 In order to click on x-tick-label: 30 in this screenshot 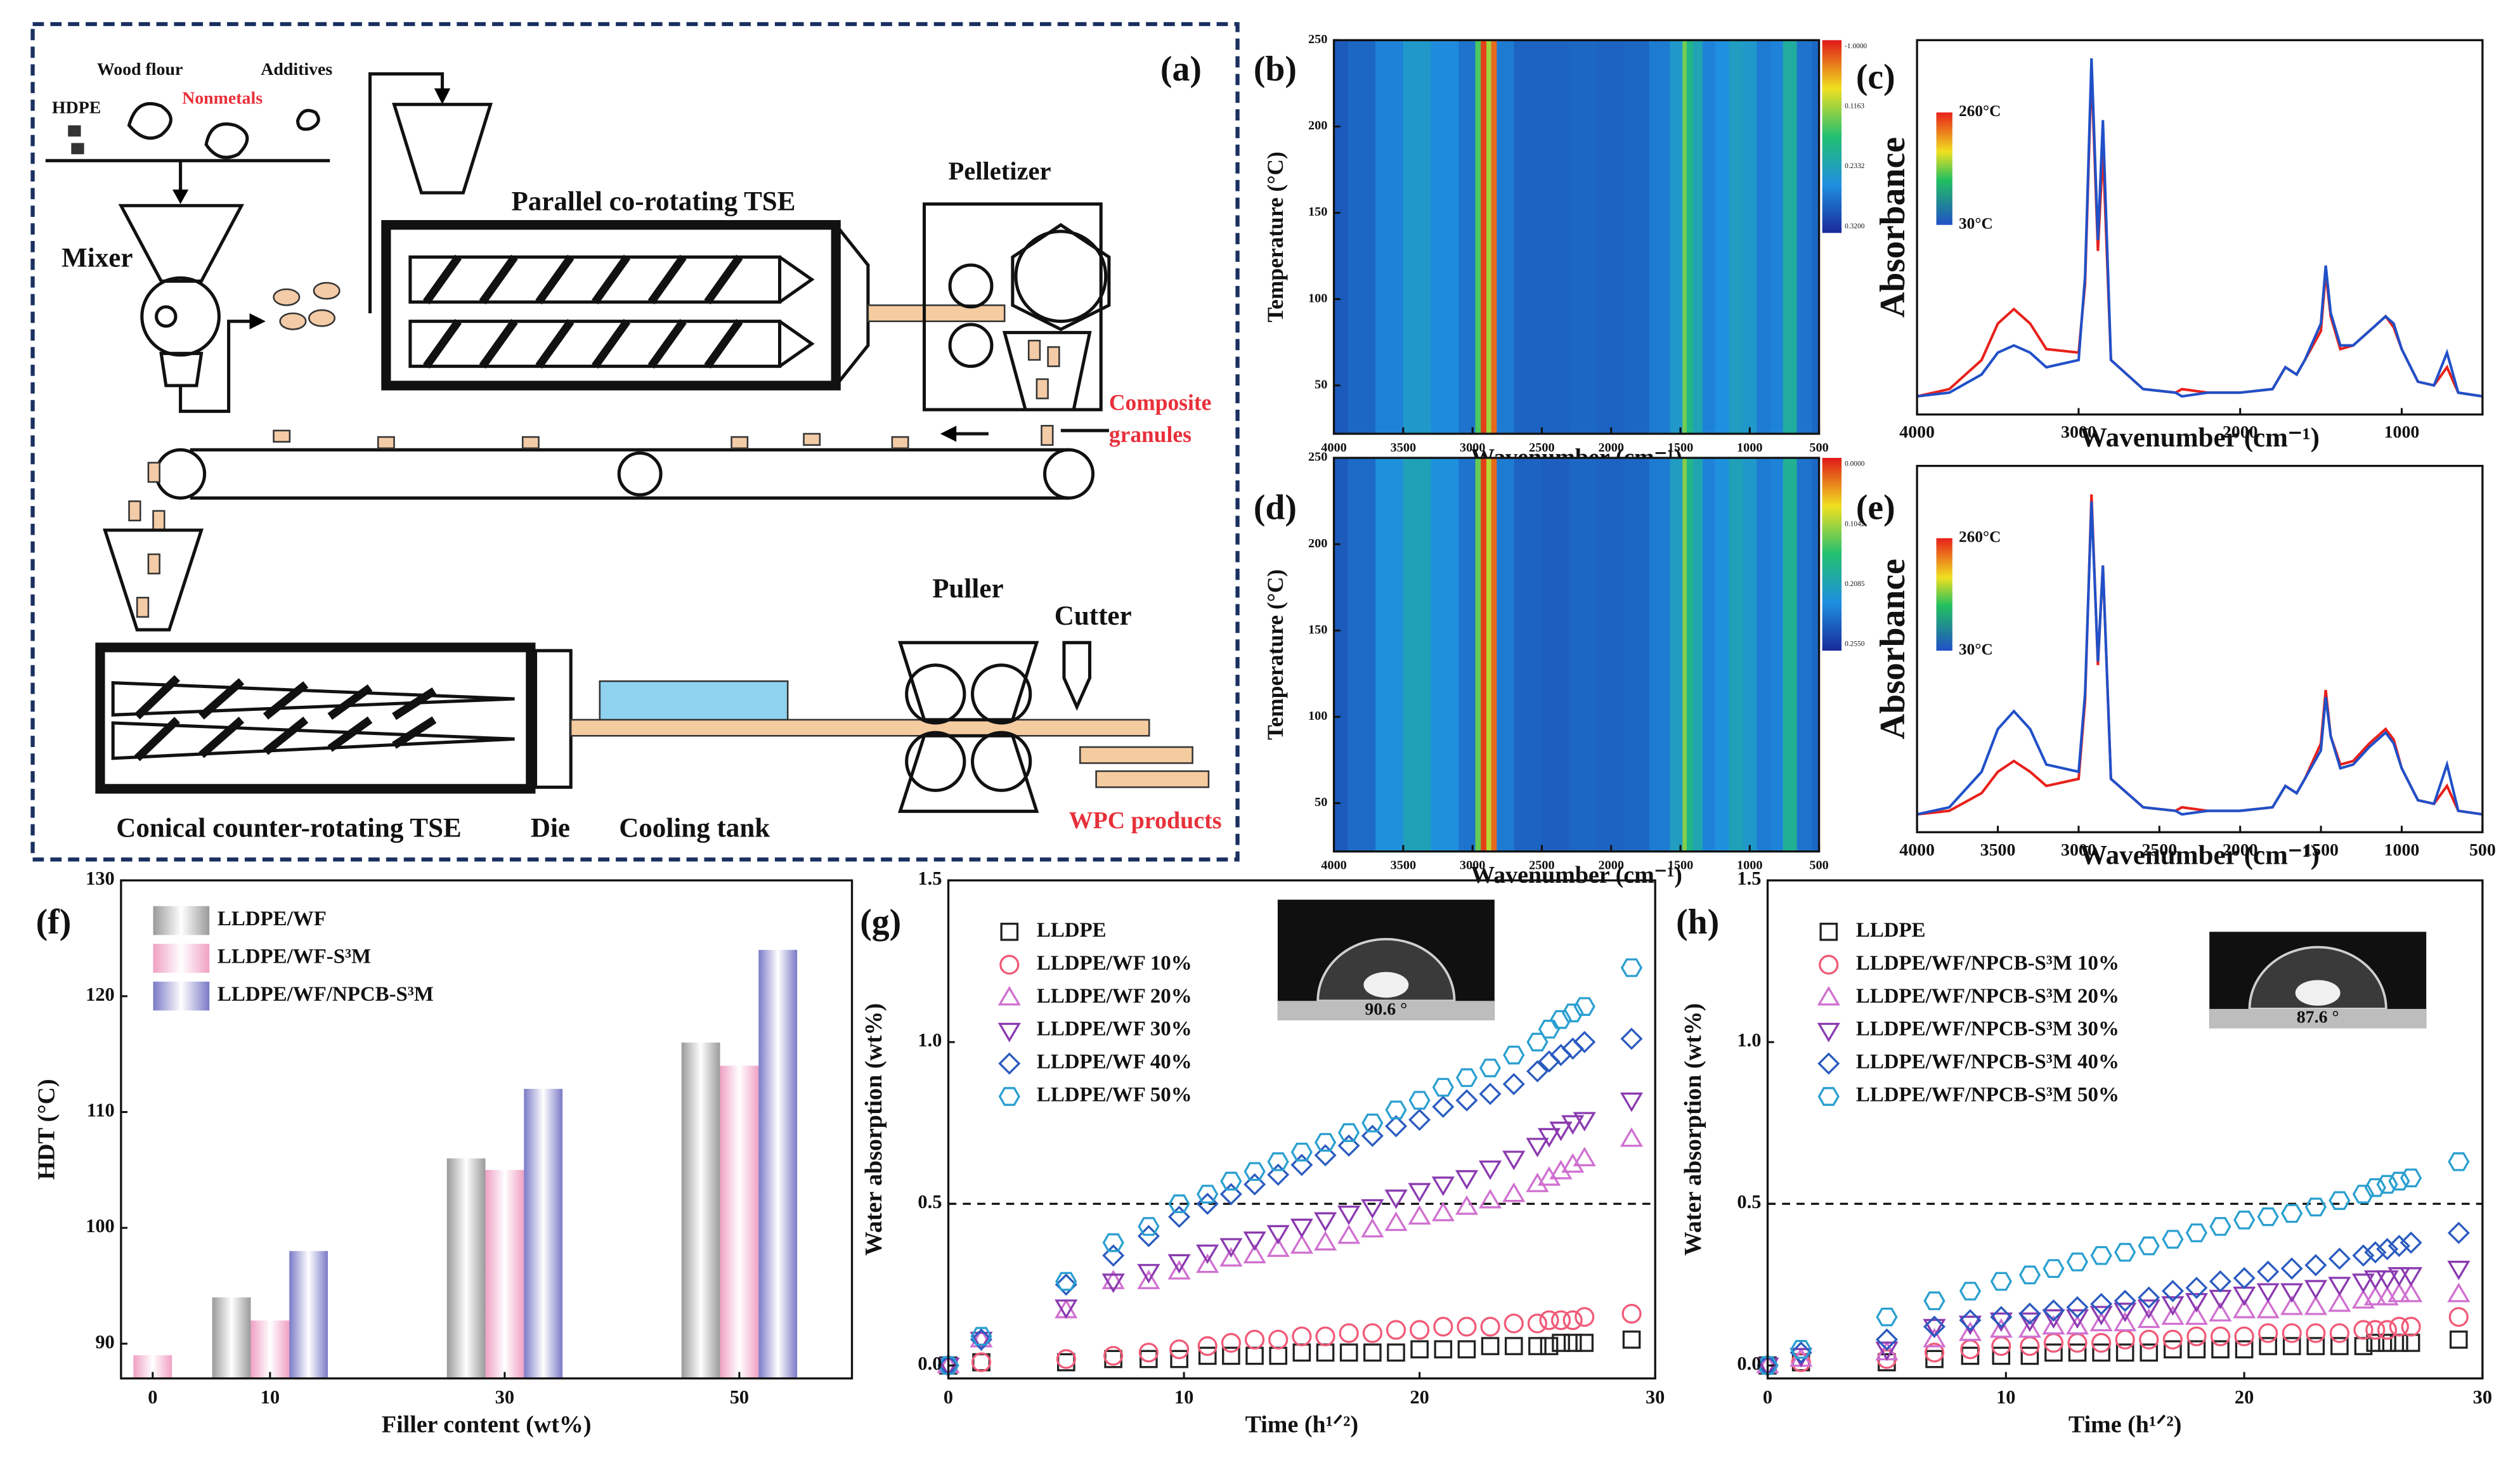, I will do `click(2482, 1397)`.